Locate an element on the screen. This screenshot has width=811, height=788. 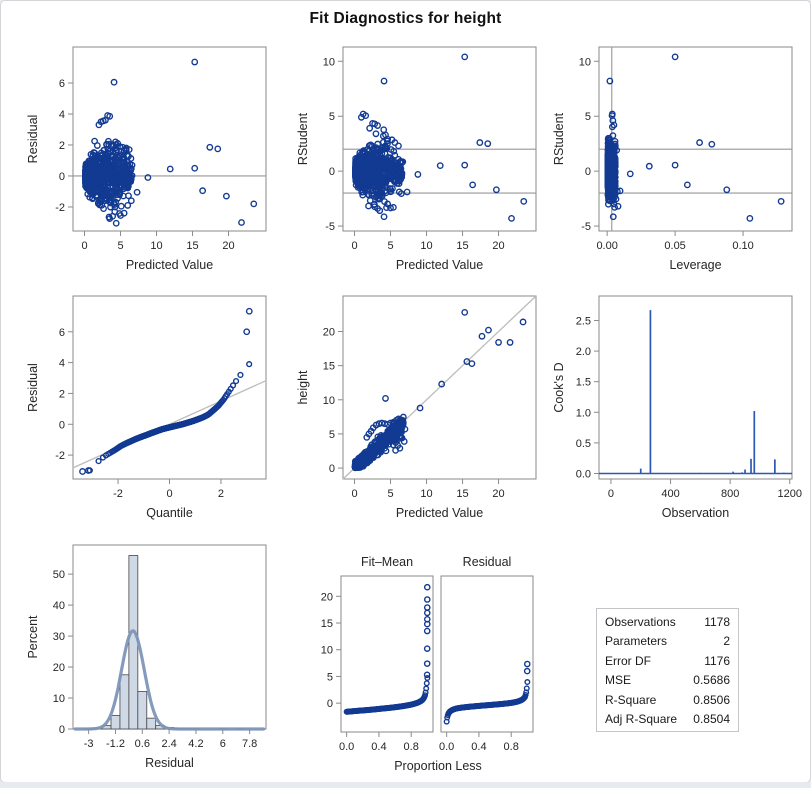
height-vs-predicted-xlabel: Predicted Value is located at coordinates (439, 513).